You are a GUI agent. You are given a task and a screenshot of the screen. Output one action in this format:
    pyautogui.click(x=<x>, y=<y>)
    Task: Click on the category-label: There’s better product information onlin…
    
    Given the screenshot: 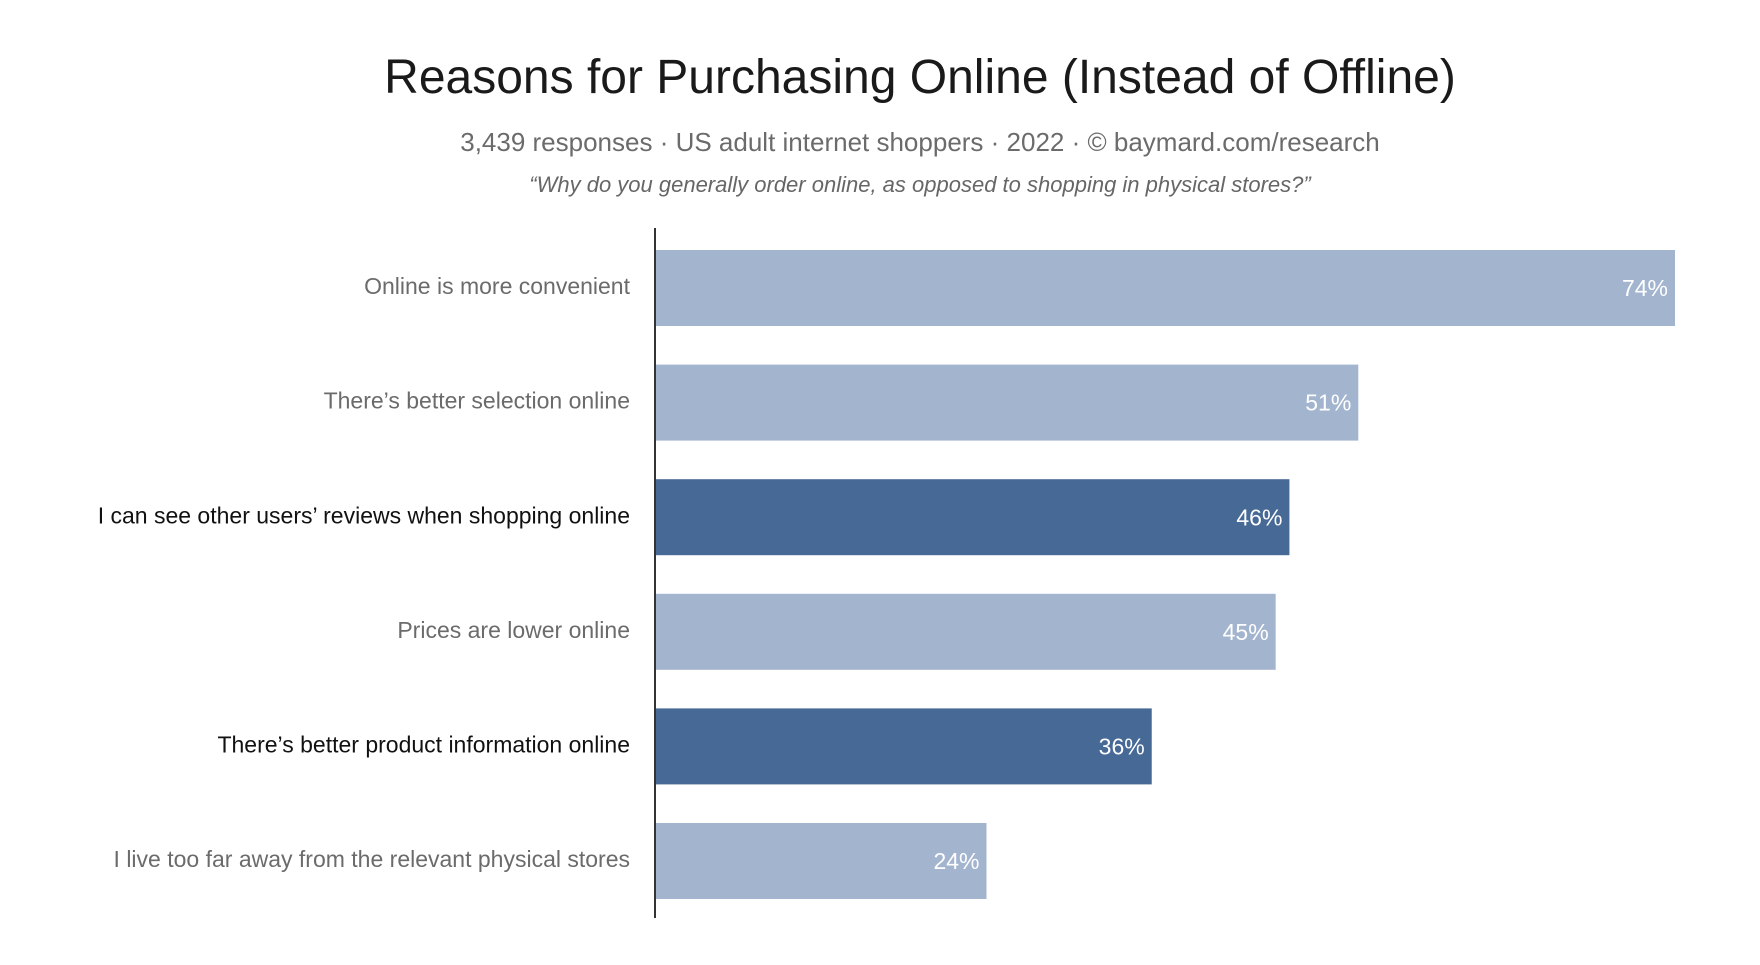 What is the action you would take?
    pyautogui.click(x=423, y=744)
    